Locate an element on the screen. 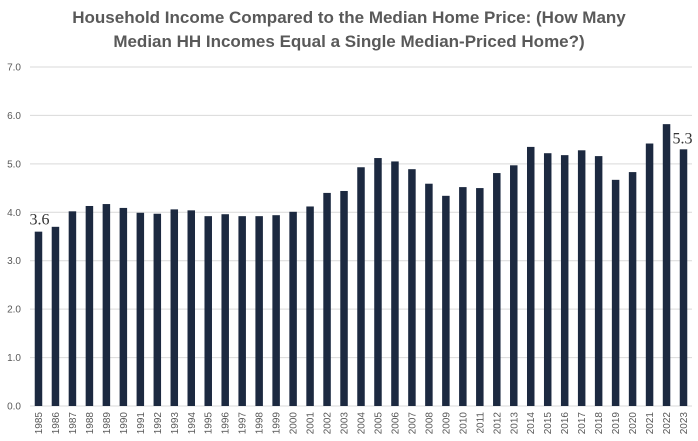  bar-2010 is located at coordinates (463, 296).